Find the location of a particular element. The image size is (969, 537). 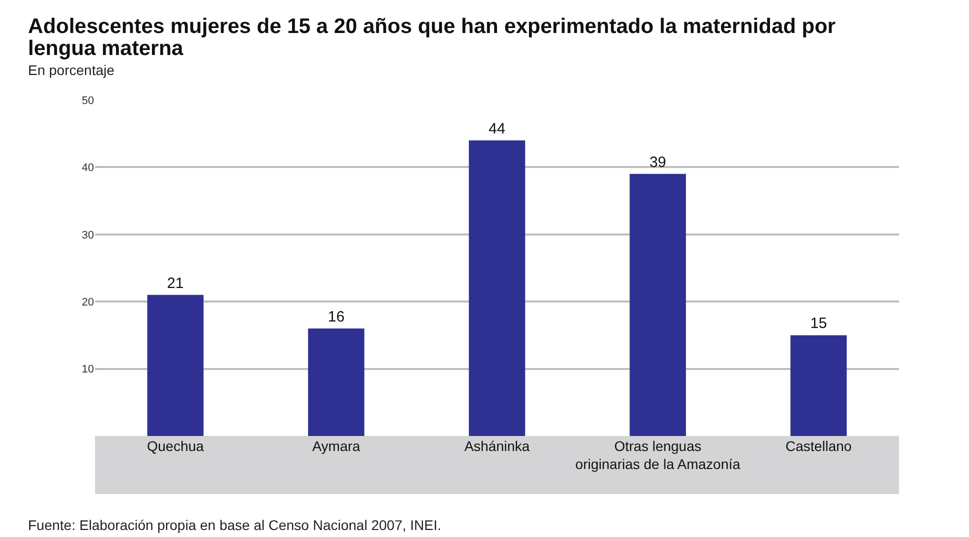

data-label: 15 is located at coordinates (818, 323).